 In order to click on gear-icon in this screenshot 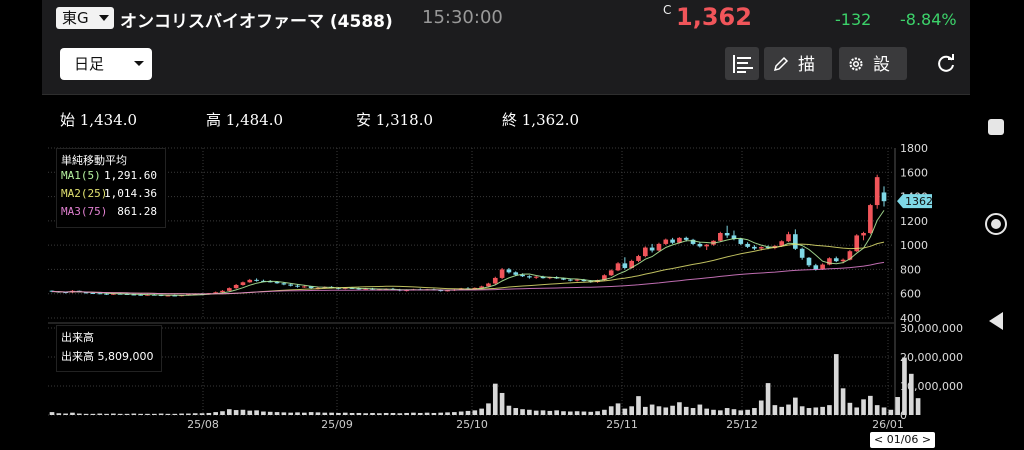, I will do `click(856, 64)`.